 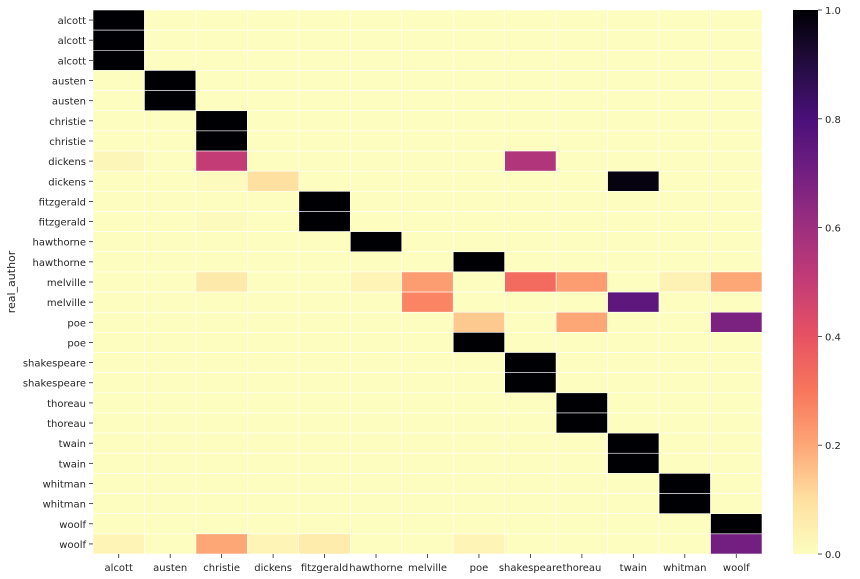 What do you see at coordinates (72, 464) in the screenshot?
I see `y-tick-label: twain` at bounding box center [72, 464].